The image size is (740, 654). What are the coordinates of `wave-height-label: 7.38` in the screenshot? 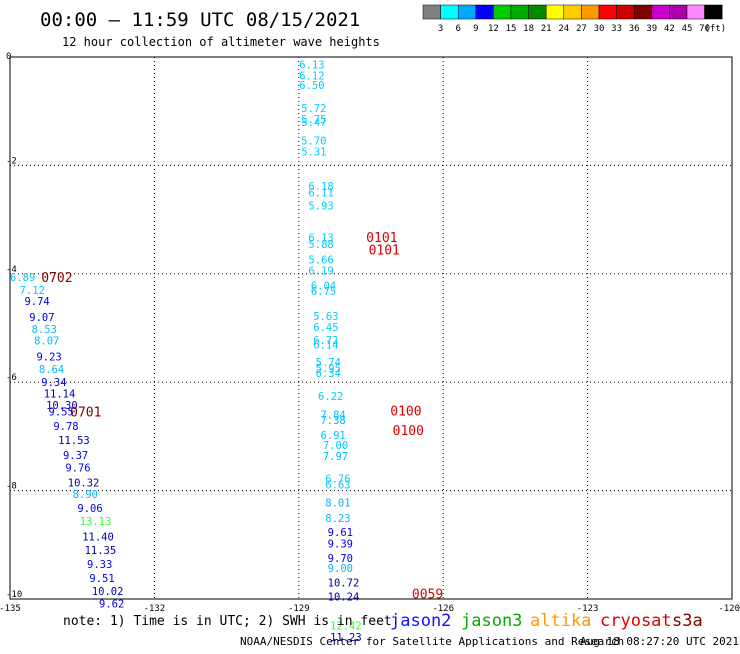 It's located at (332, 421).